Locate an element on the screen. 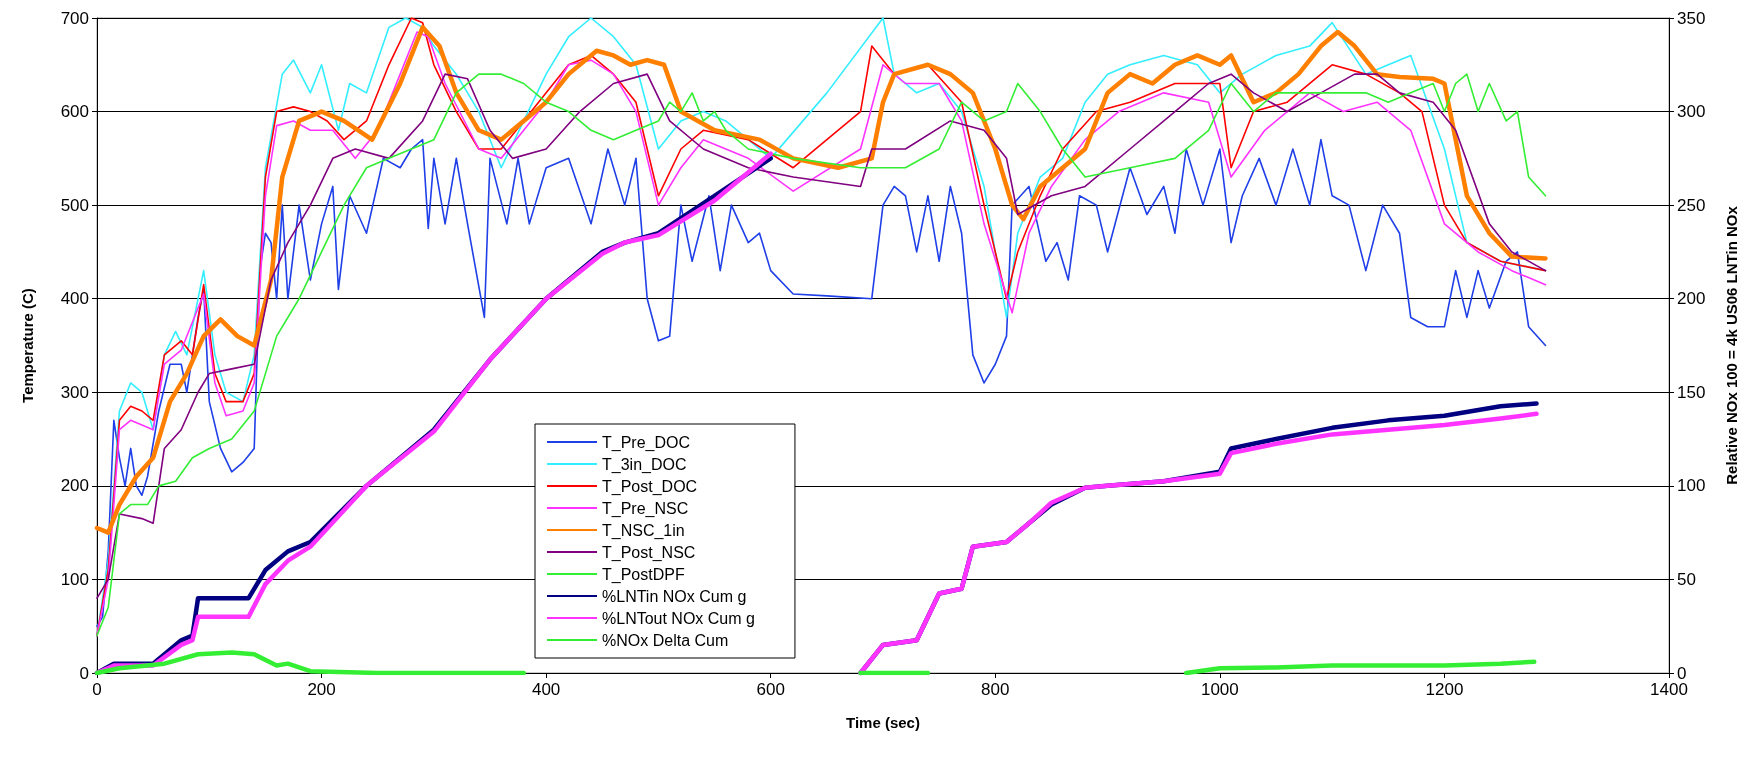  legend-label: T_Pre_NSC is located at coordinates (645, 508).